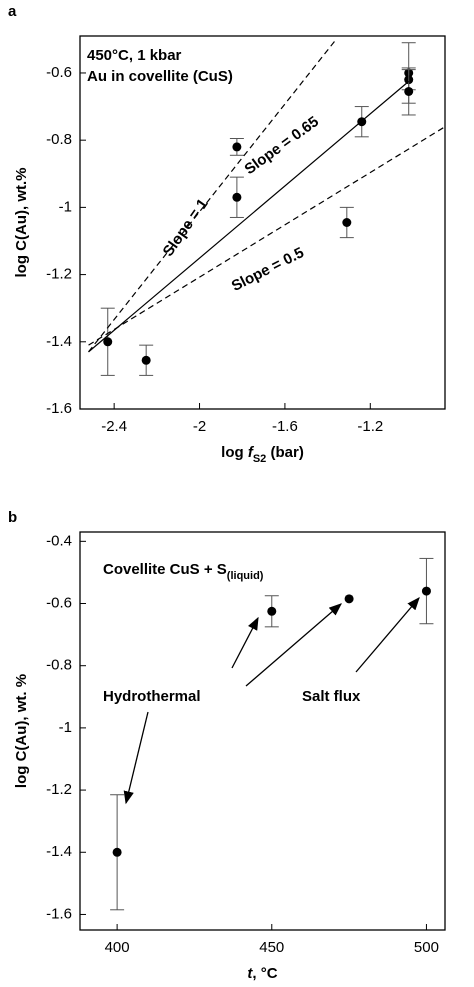 The image size is (474, 987). What do you see at coordinates (281, 145) in the screenshot?
I see `annotation: Slope = 0.65` at bounding box center [281, 145].